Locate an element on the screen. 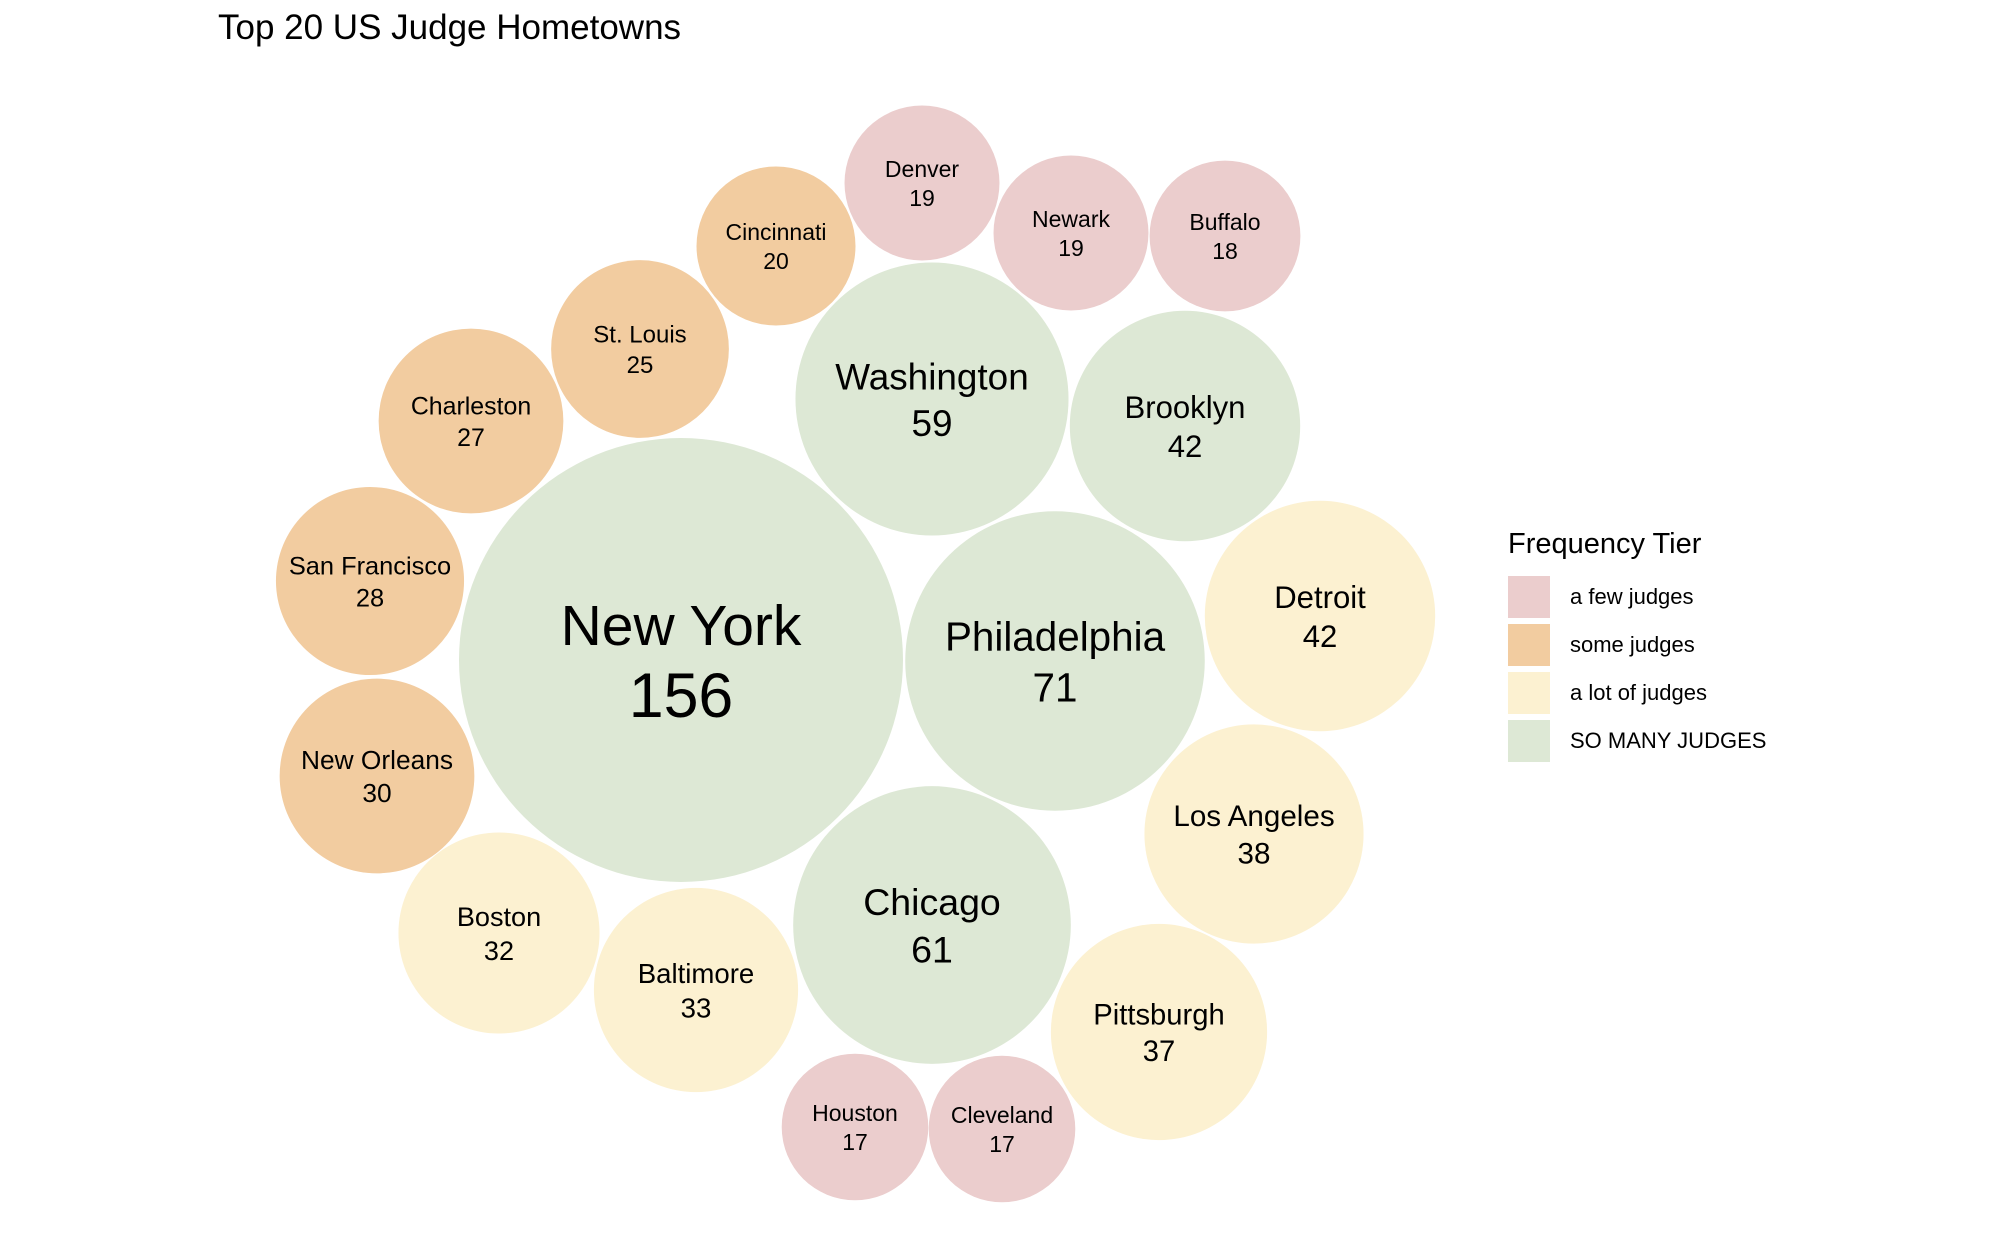 The height and width of the screenshot is (1251, 2000). legend-item-a-few-judges: a few judges is located at coordinates (1637, 597).